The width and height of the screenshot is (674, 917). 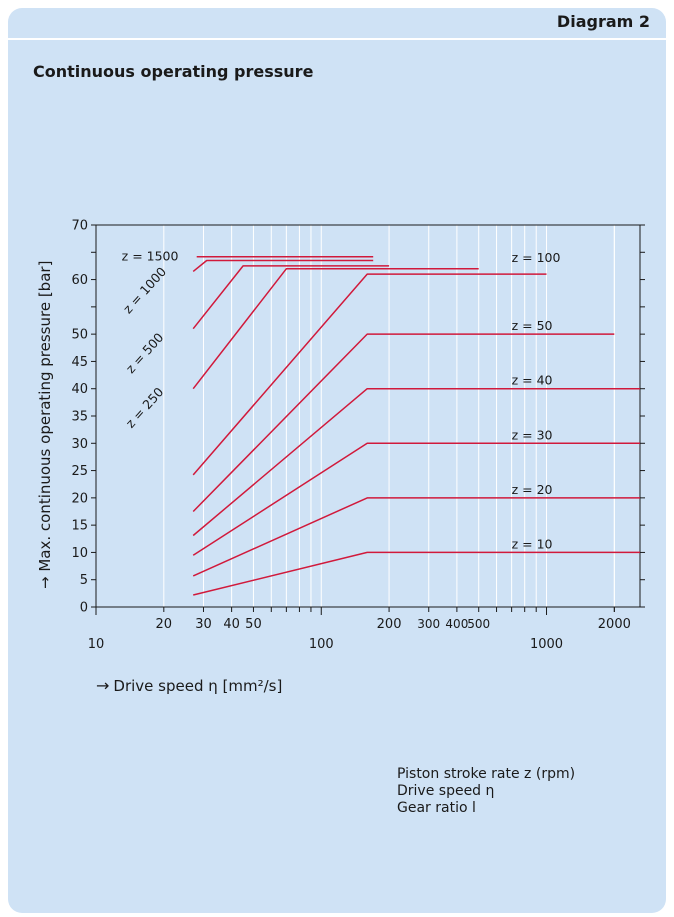 I want to click on curve-annotation: z = 500, so click(x=145, y=353).